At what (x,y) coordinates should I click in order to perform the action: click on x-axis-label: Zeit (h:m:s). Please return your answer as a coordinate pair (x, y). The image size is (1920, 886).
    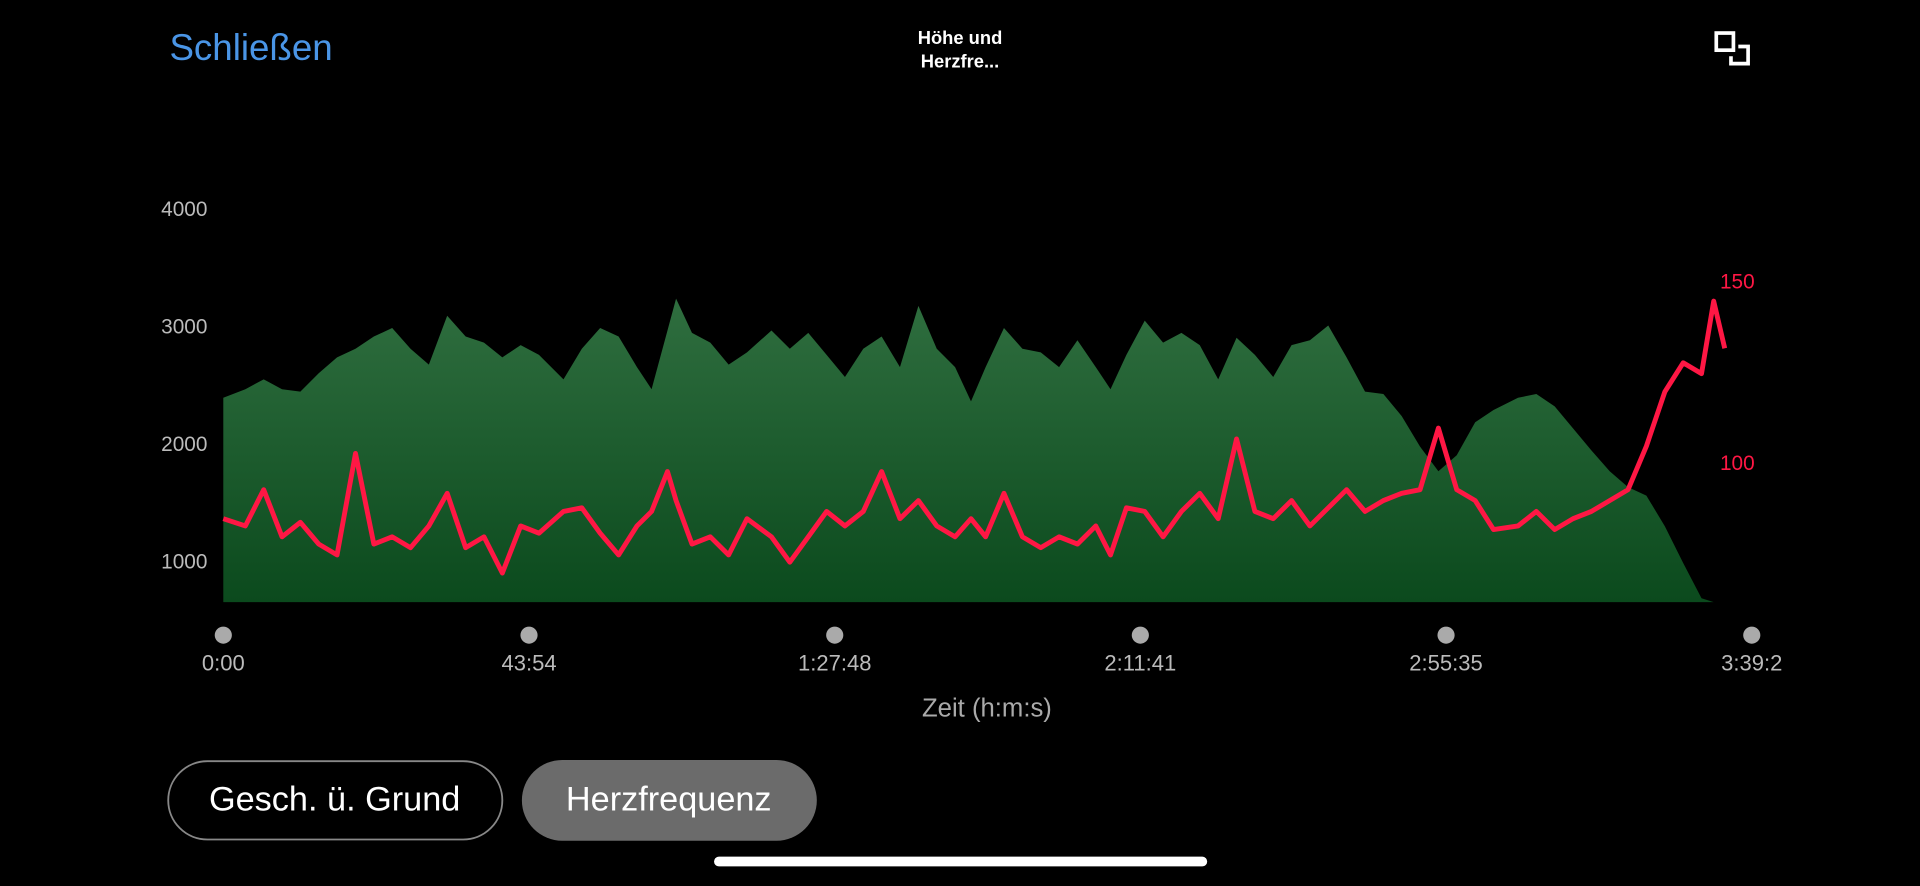
    Looking at the image, I should click on (987, 709).